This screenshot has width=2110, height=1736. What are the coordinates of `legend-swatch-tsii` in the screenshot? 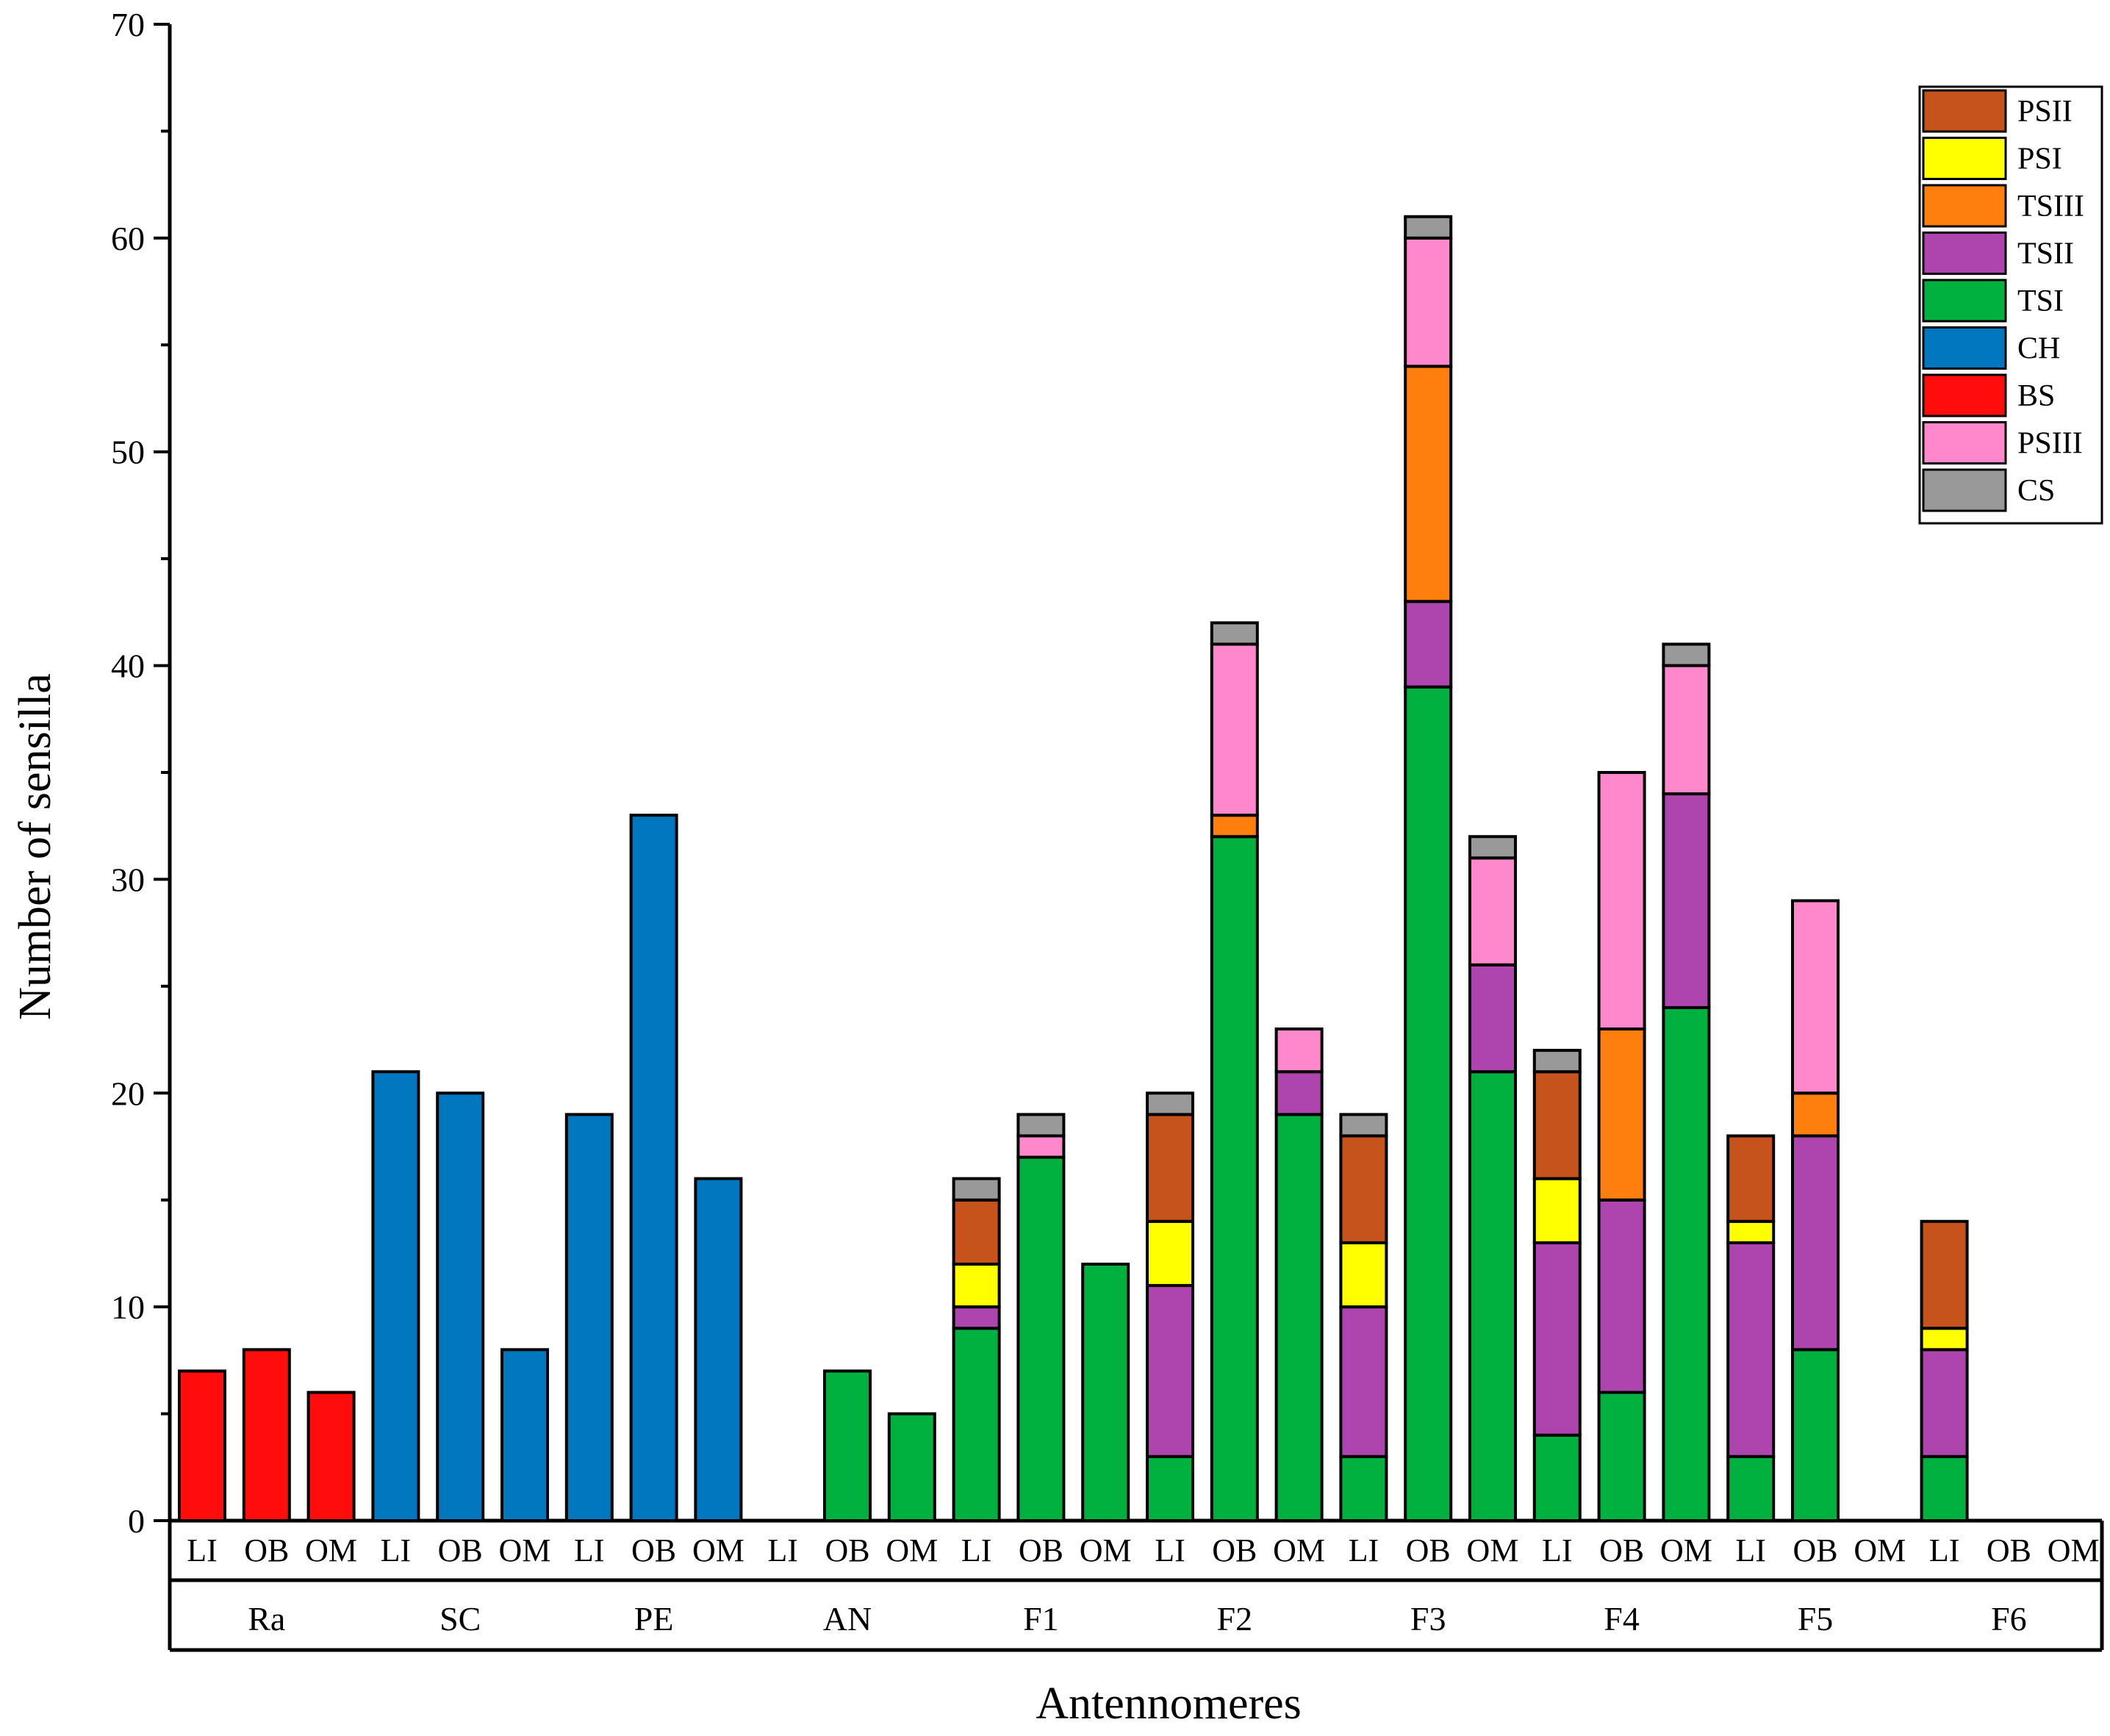 It's located at (1964, 253).